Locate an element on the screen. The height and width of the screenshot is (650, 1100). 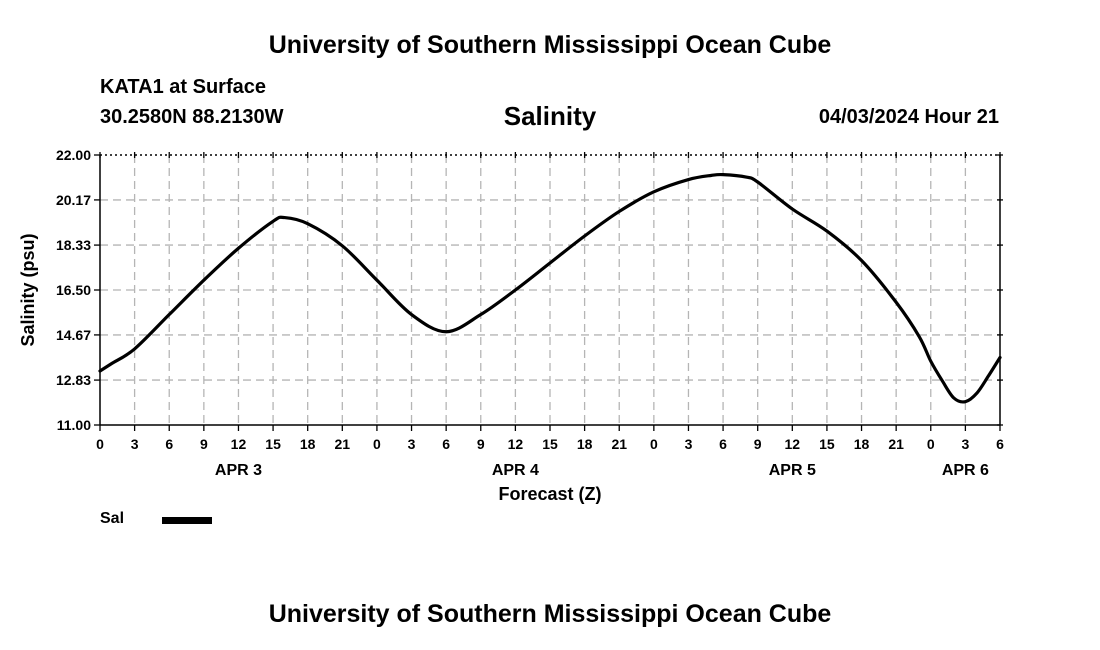
legend-label: Sal is located at coordinates (112, 518).